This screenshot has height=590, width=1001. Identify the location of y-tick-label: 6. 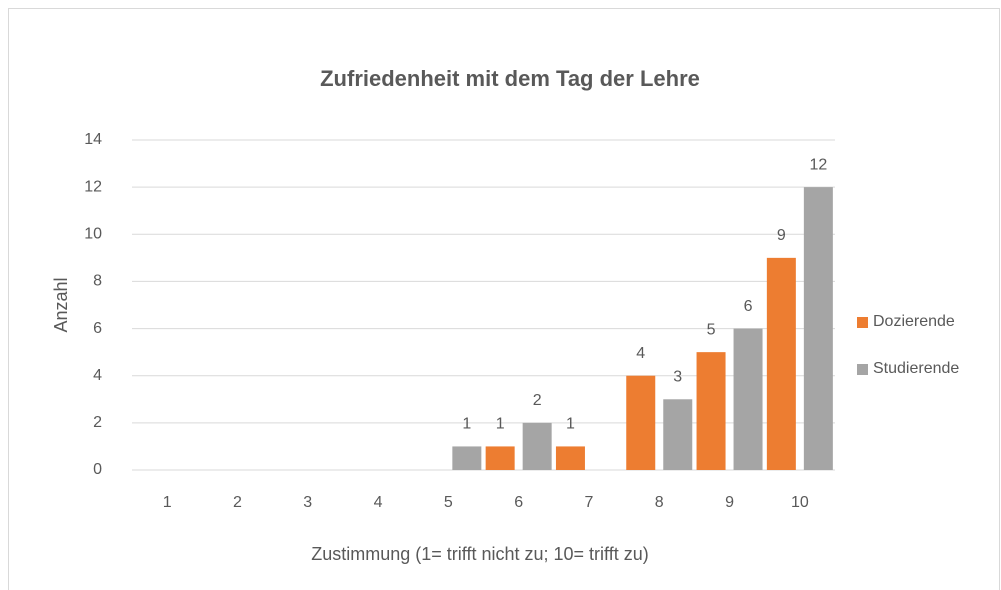
(97, 328).